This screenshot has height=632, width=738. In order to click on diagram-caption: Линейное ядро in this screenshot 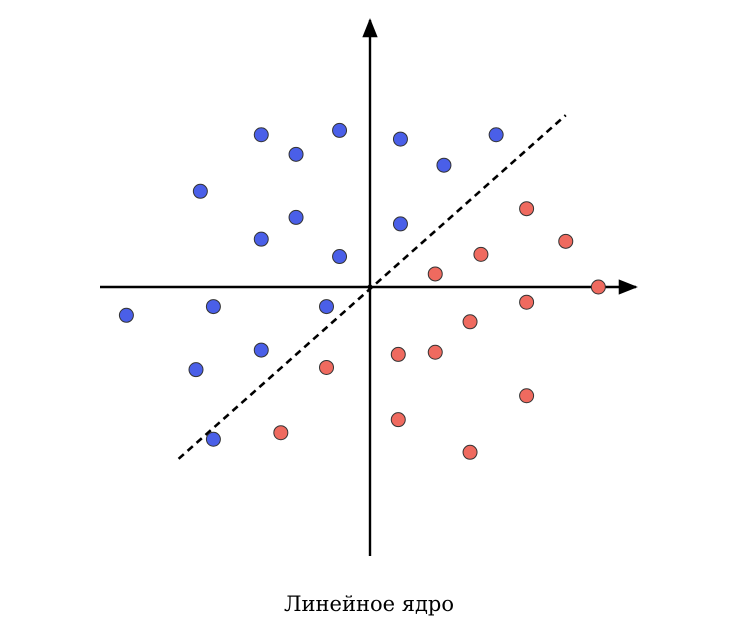, I will do `click(369, 604)`.